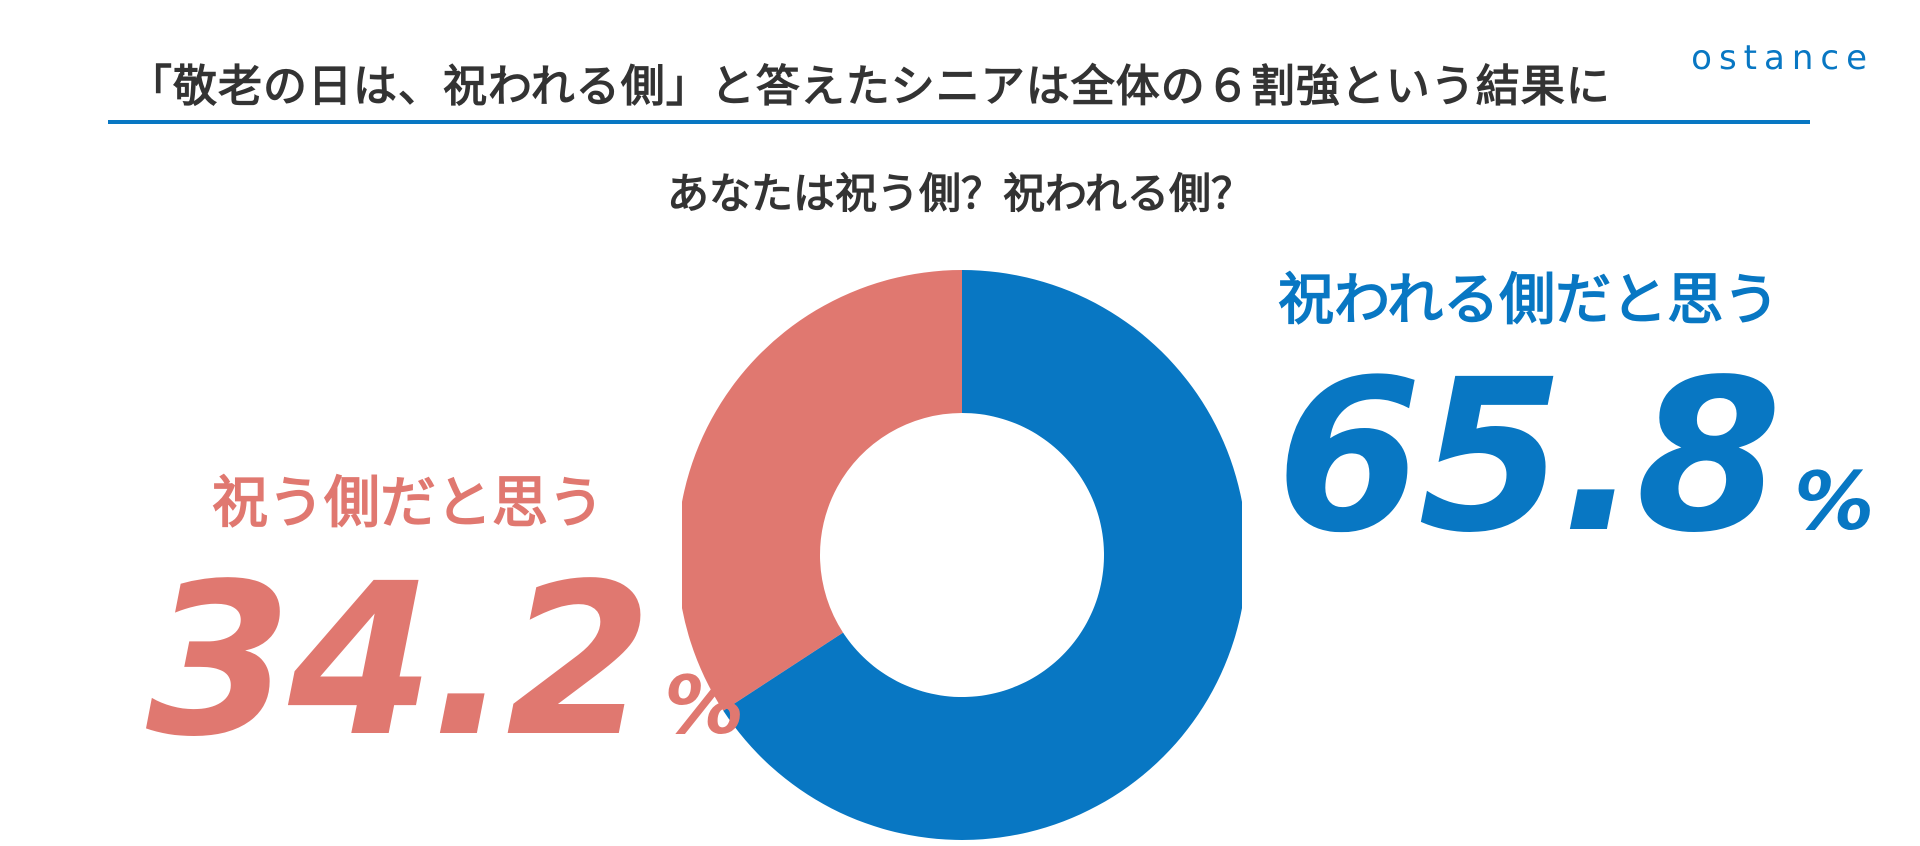 The image size is (1920, 846). I want to click on headline: 「敬老の日は、祝われる側」と答えたシニアは全体の６割強という結果に, so click(869, 86).